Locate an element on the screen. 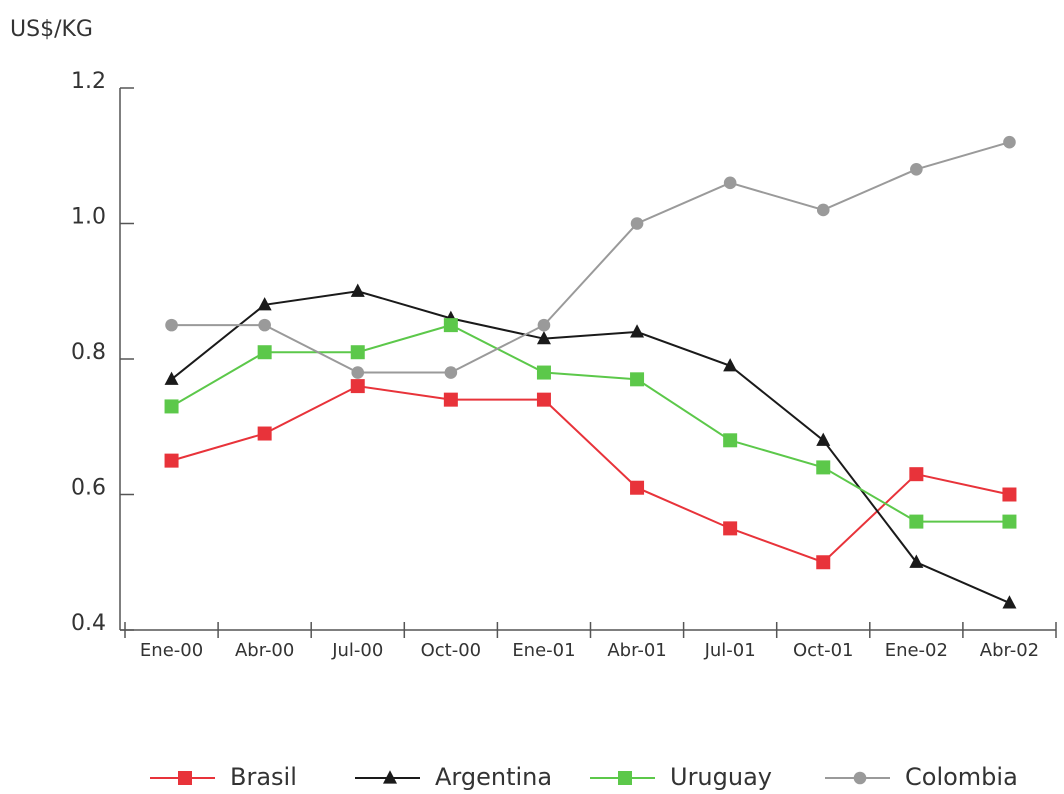  legend-label: Colombia is located at coordinates (961, 777).